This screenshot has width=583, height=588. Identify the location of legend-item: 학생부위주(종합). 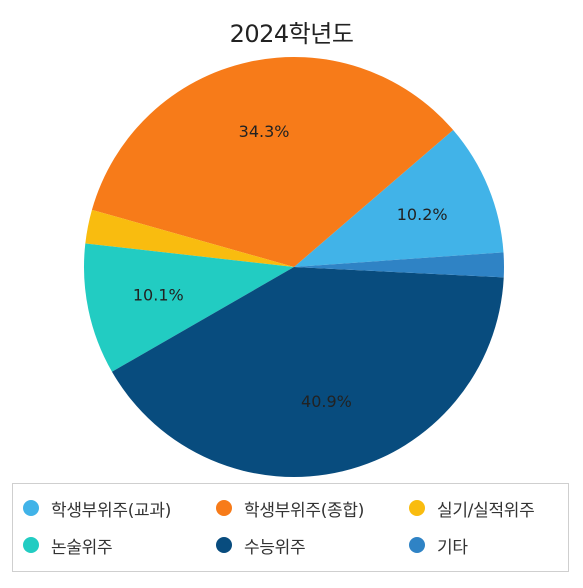
(290, 508).